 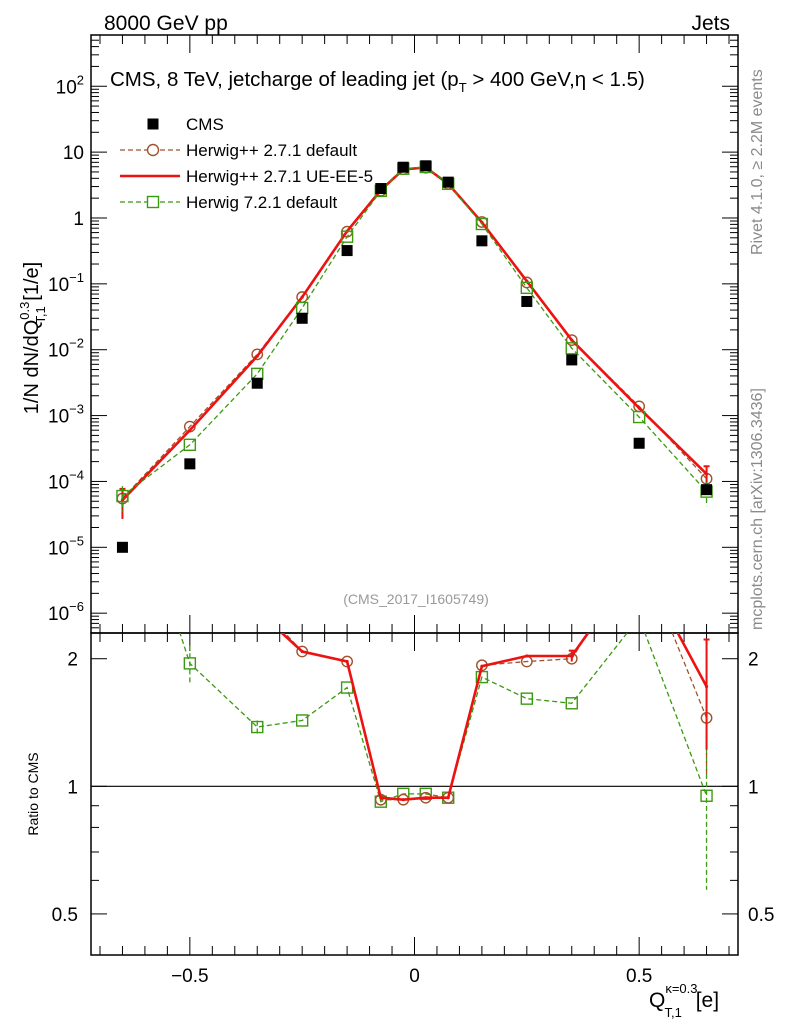 What do you see at coordinates (78, 219) in the screenshot?
I see `main-y-tick-label: 1` at bounding box center [78, 219].